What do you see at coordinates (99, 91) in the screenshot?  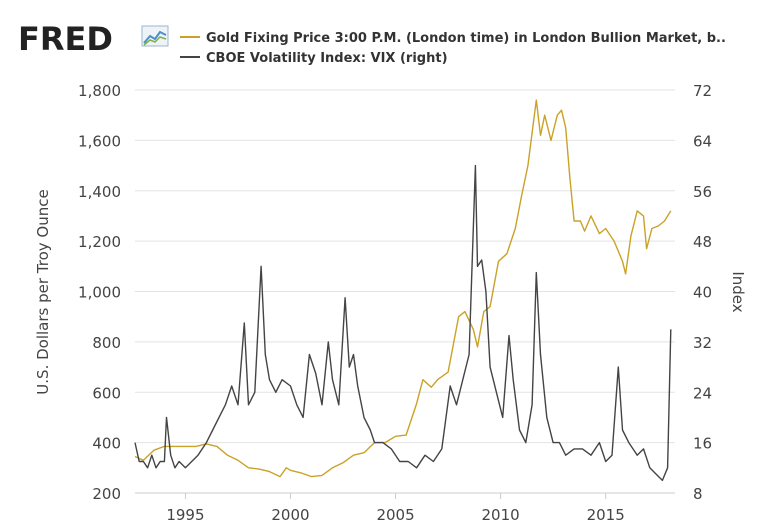 I see `y-tick-label-left: 1,800` at bounding box center [99, 91].